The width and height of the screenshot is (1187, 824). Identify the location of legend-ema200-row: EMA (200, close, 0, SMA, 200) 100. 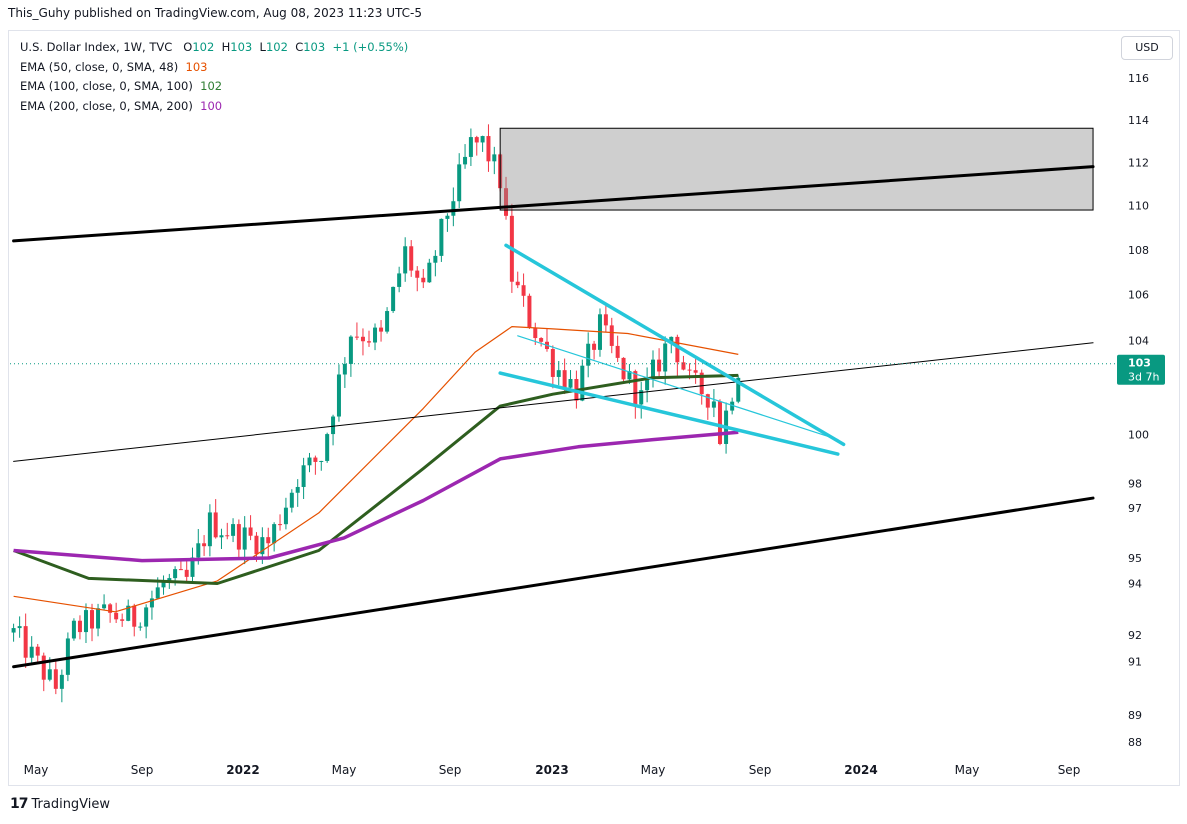
(214, 107).